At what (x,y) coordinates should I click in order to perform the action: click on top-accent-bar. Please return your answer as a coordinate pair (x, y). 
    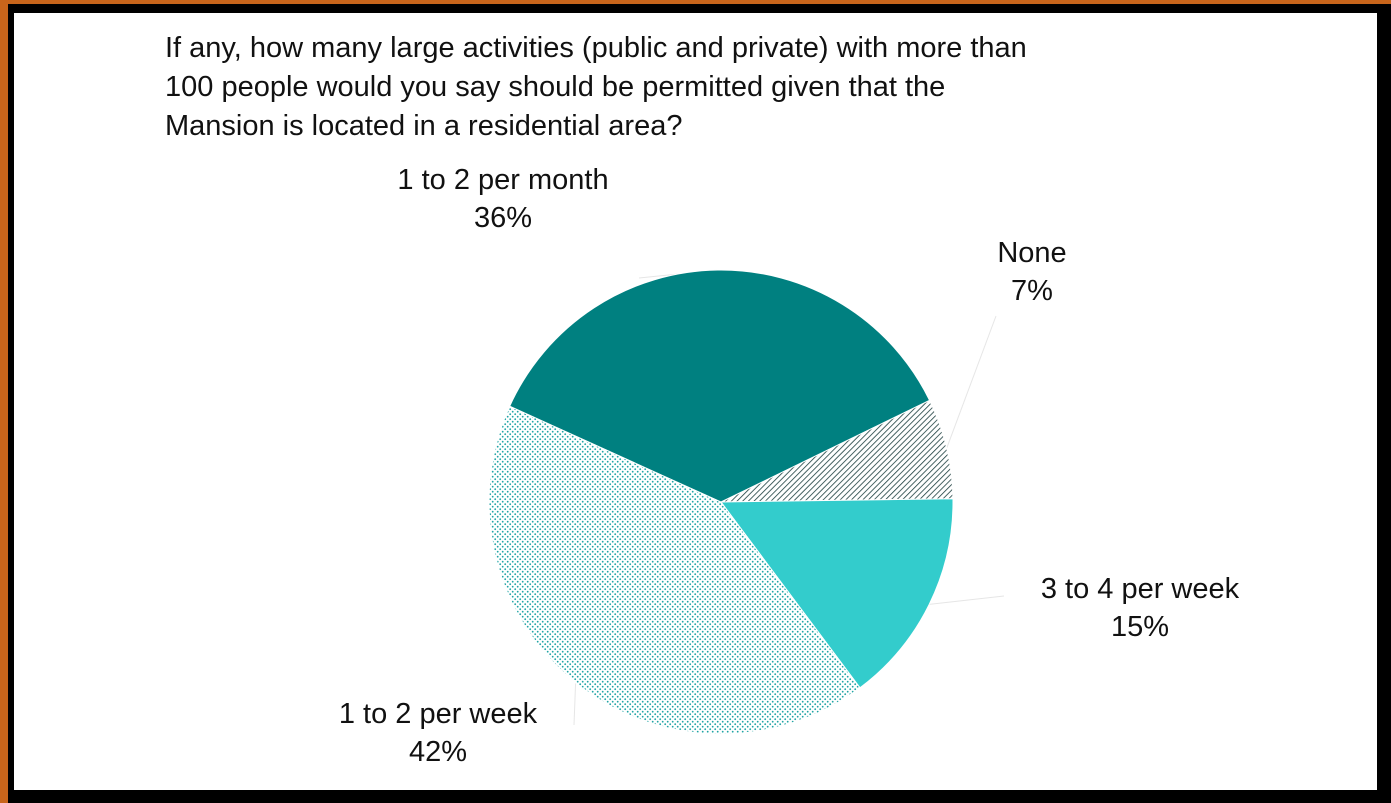
    Looking at the image, I should click on (695, 2).